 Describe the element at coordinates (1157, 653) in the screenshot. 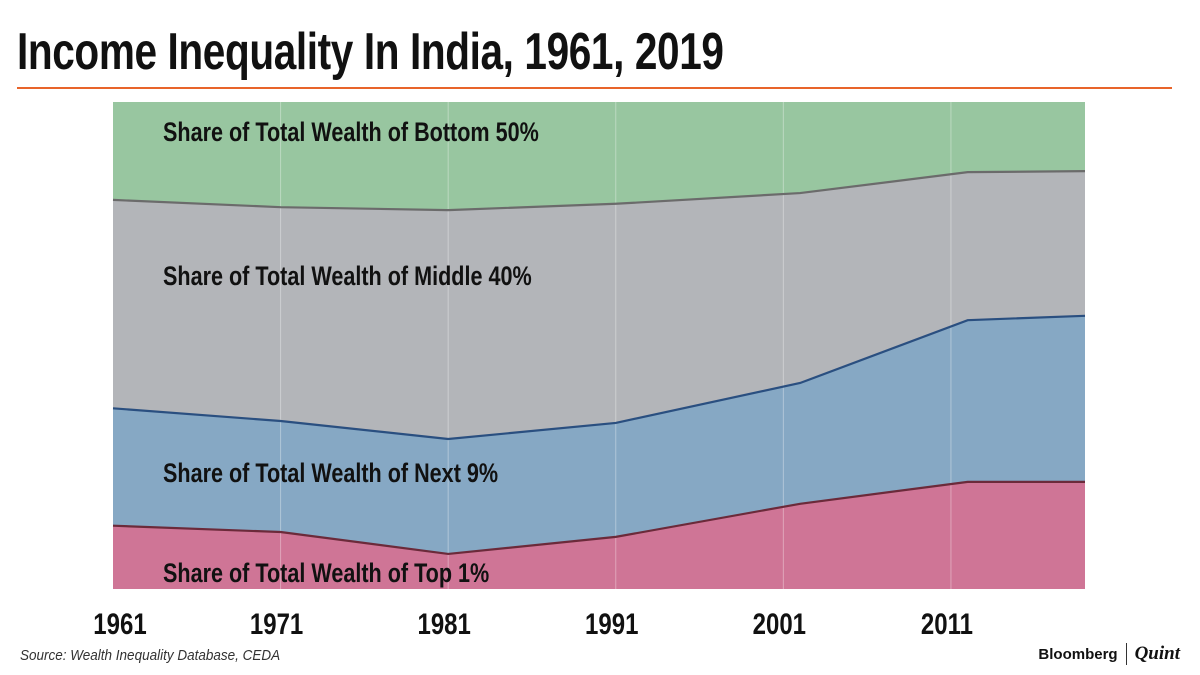

I see `logo-quint: Quint` at that location.